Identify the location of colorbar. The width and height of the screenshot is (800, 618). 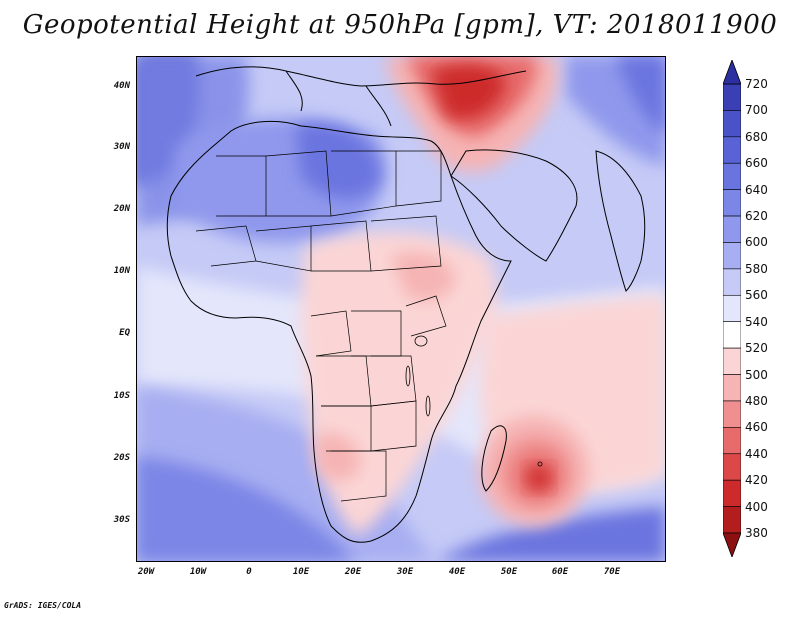
(732, 308).